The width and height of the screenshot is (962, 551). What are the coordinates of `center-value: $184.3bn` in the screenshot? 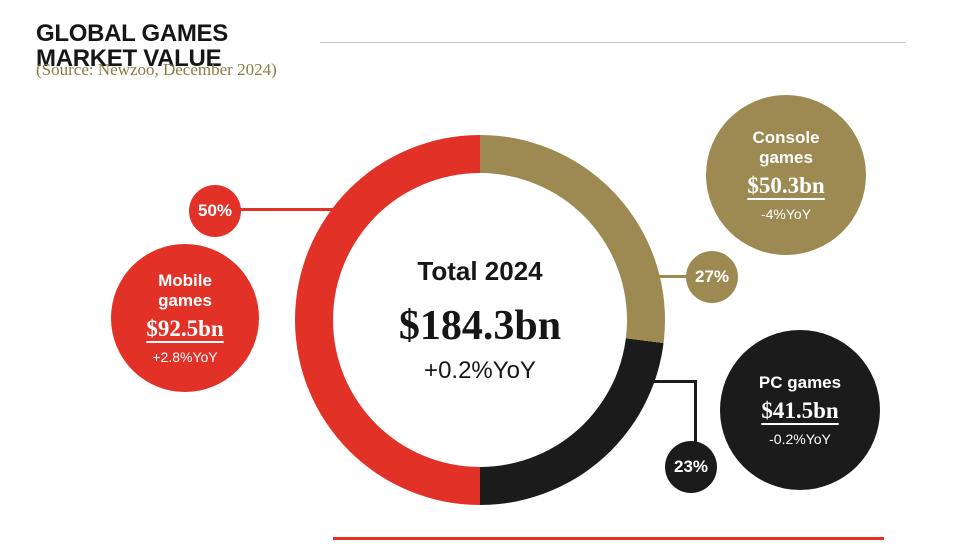 It's located at (480, 325).